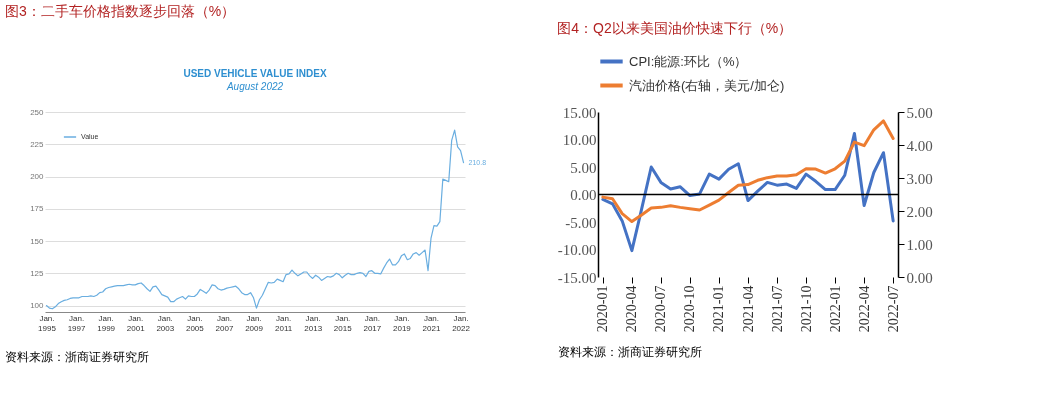  I want to click on x-tick-label: 2020-10, so click(690, 309).